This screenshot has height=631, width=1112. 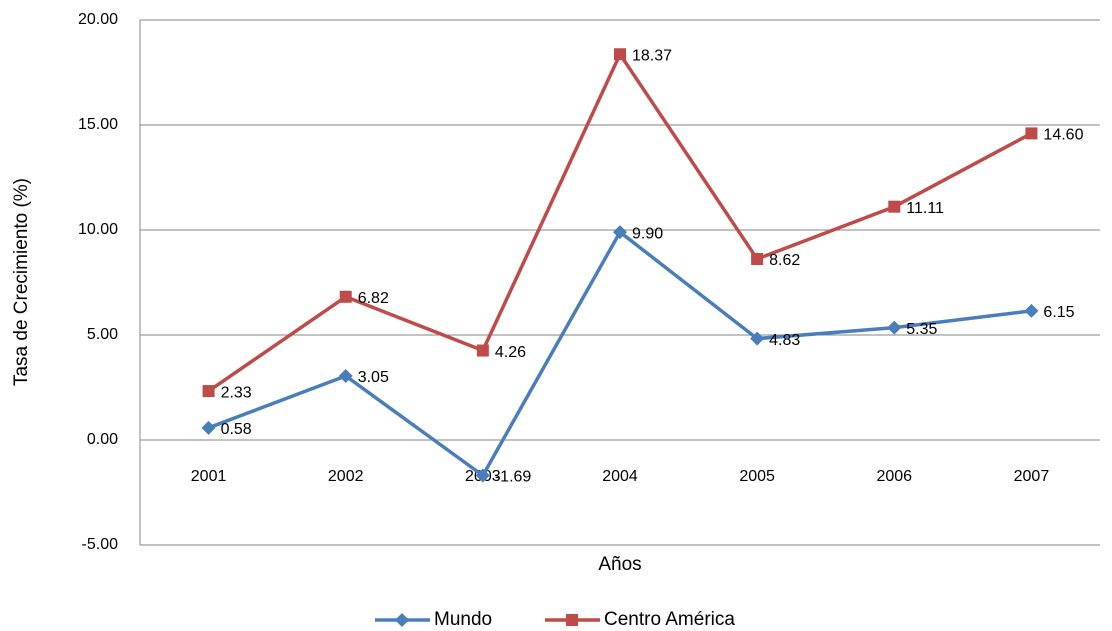 I want to click on data-label: 4.26, so click(x=510, y=352).